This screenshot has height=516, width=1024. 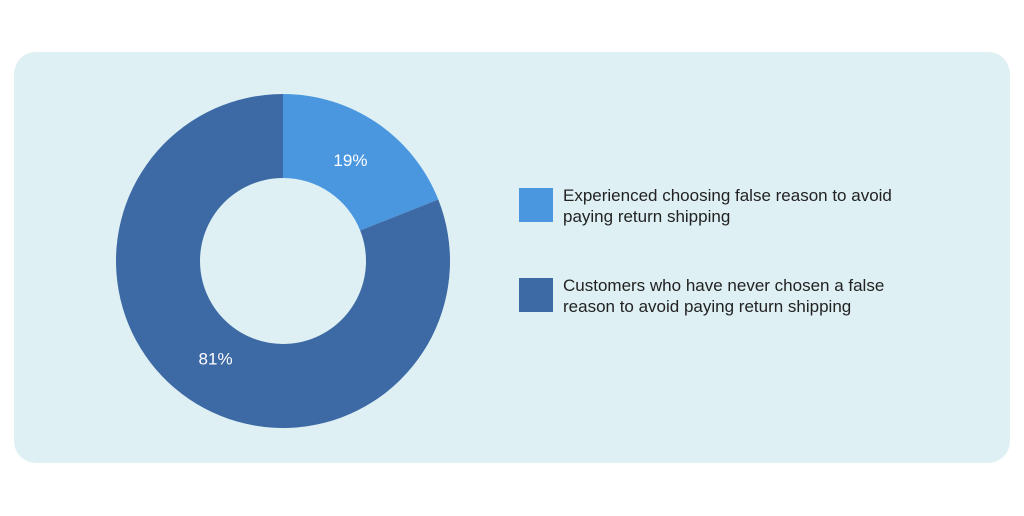 What do you see at coordinates (350, 160) in the screenshot?
I see `data-label: 19%` at bounding box center [350, 160].